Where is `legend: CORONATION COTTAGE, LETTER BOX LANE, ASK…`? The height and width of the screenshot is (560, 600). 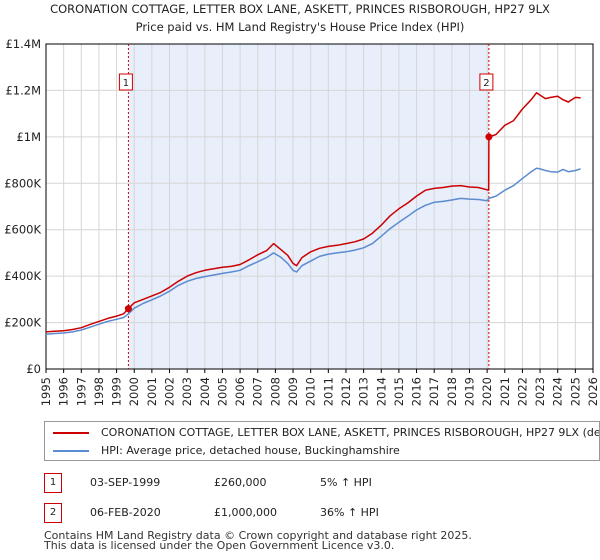 legend: CORONATION COTTAGE, LETTER BOX LANE, ASK… is located at coordinates (322, 441).